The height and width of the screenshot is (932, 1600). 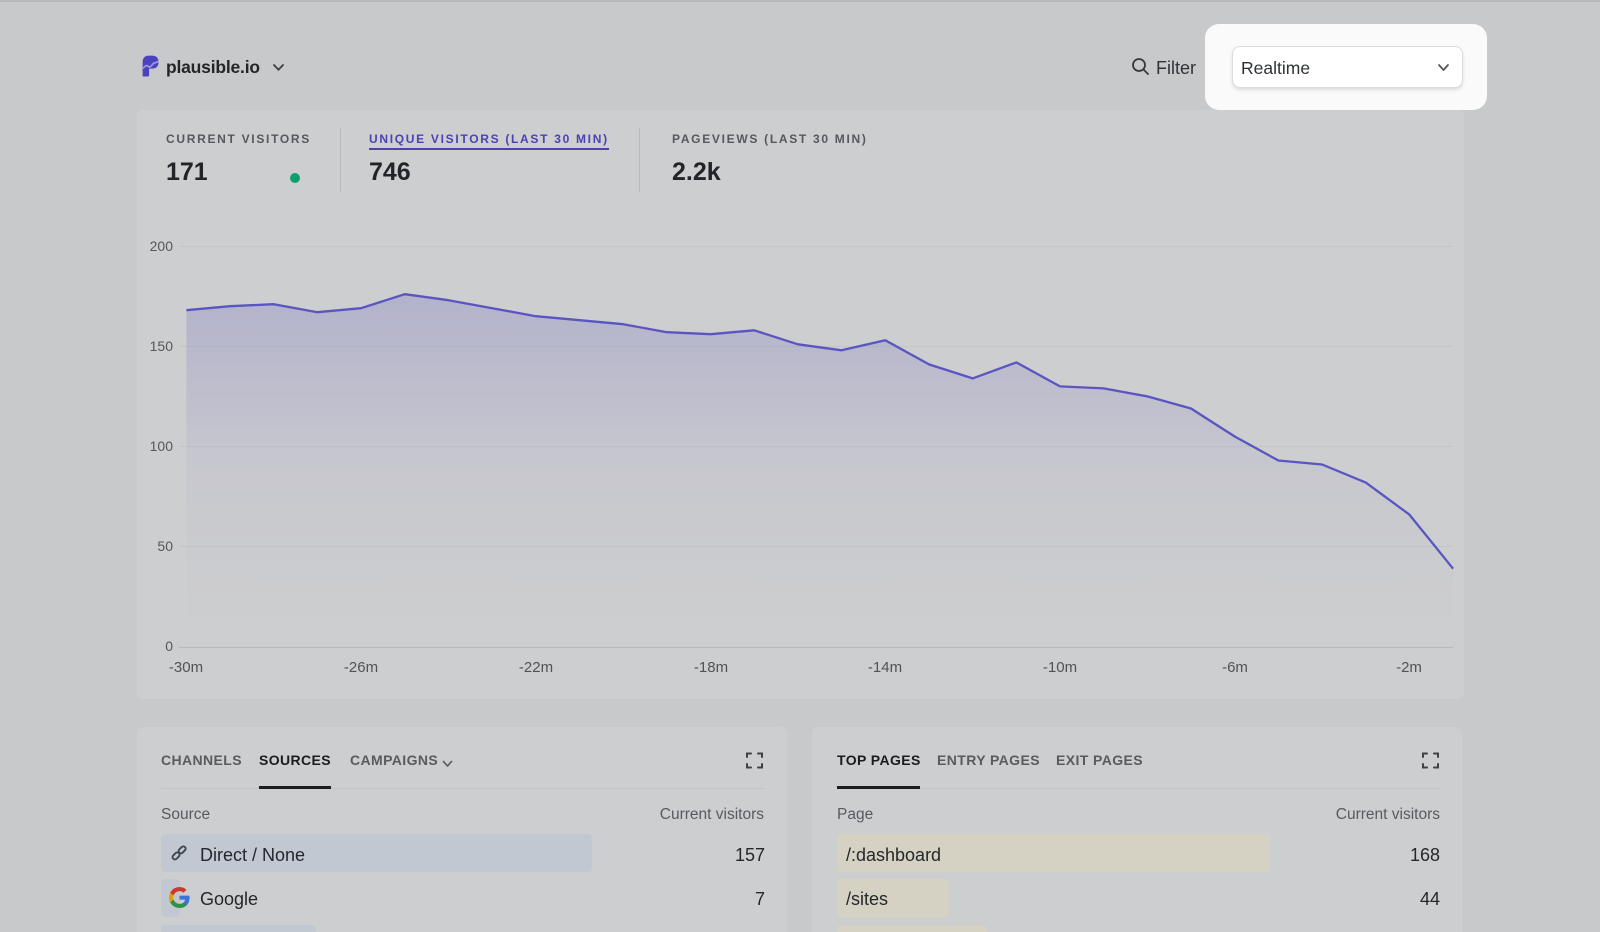 I want to click on svg-text: -26m, so click(x=361, y=667).